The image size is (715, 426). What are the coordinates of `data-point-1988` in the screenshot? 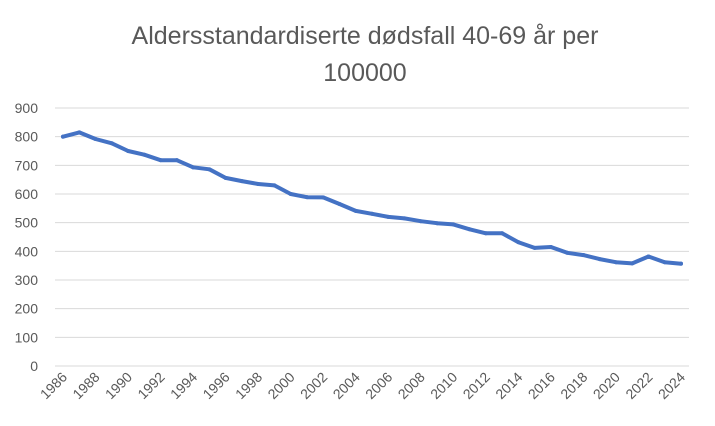 It's located at (95, 138).